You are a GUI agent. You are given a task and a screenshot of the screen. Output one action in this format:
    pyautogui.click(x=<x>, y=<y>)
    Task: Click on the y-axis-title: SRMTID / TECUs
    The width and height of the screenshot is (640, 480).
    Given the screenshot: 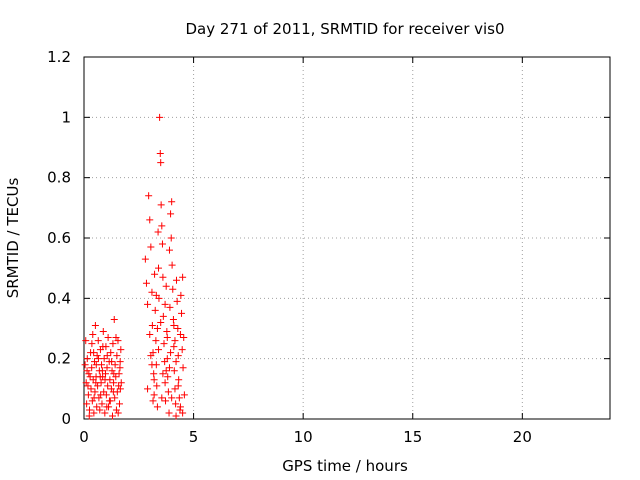 What is the action you would take?
    pyautogui.click(x=13, y=238)
    